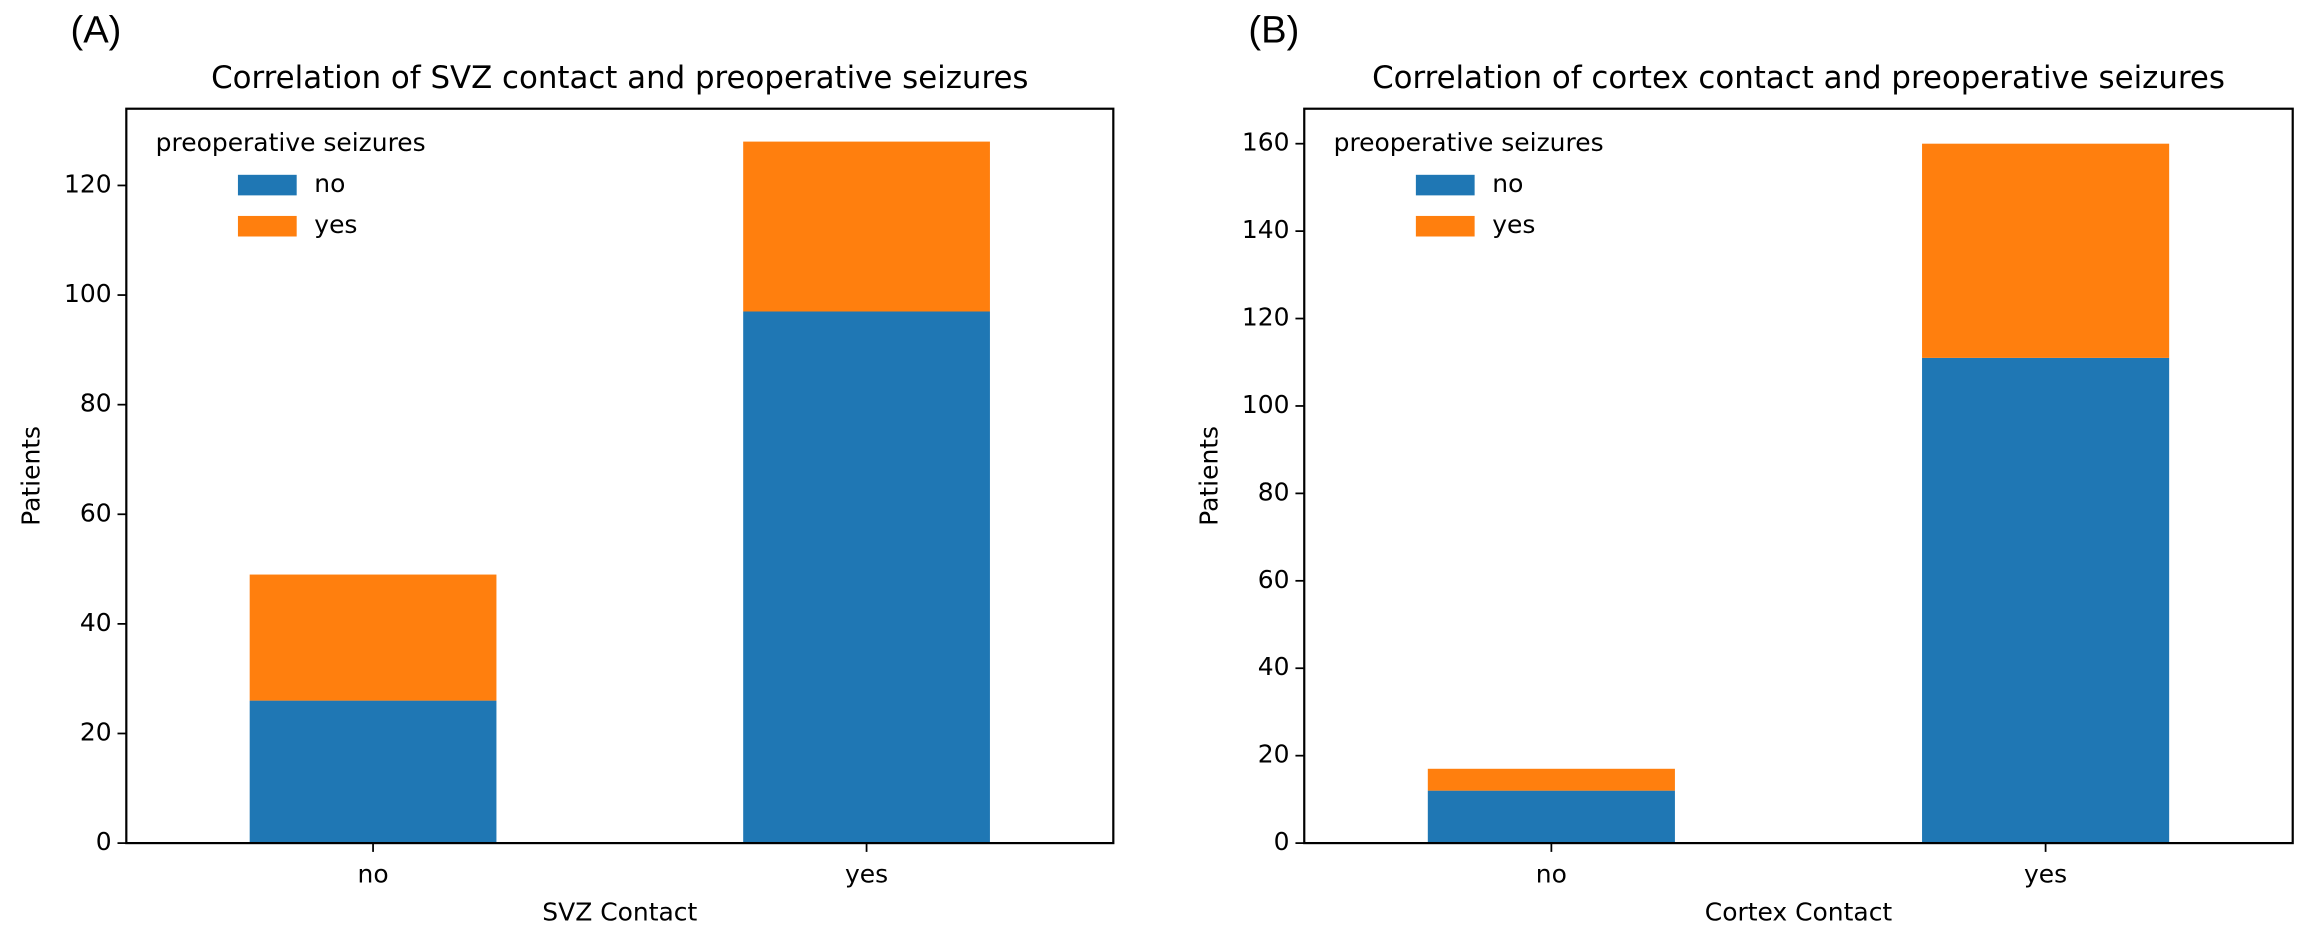 Image resolution: width=2303 pixels, height=943 pixels. What do you see at coordinates (1266, 229) in the screenshot?
I see `y-tick-label: 140` at bounding box center [1266, 229].